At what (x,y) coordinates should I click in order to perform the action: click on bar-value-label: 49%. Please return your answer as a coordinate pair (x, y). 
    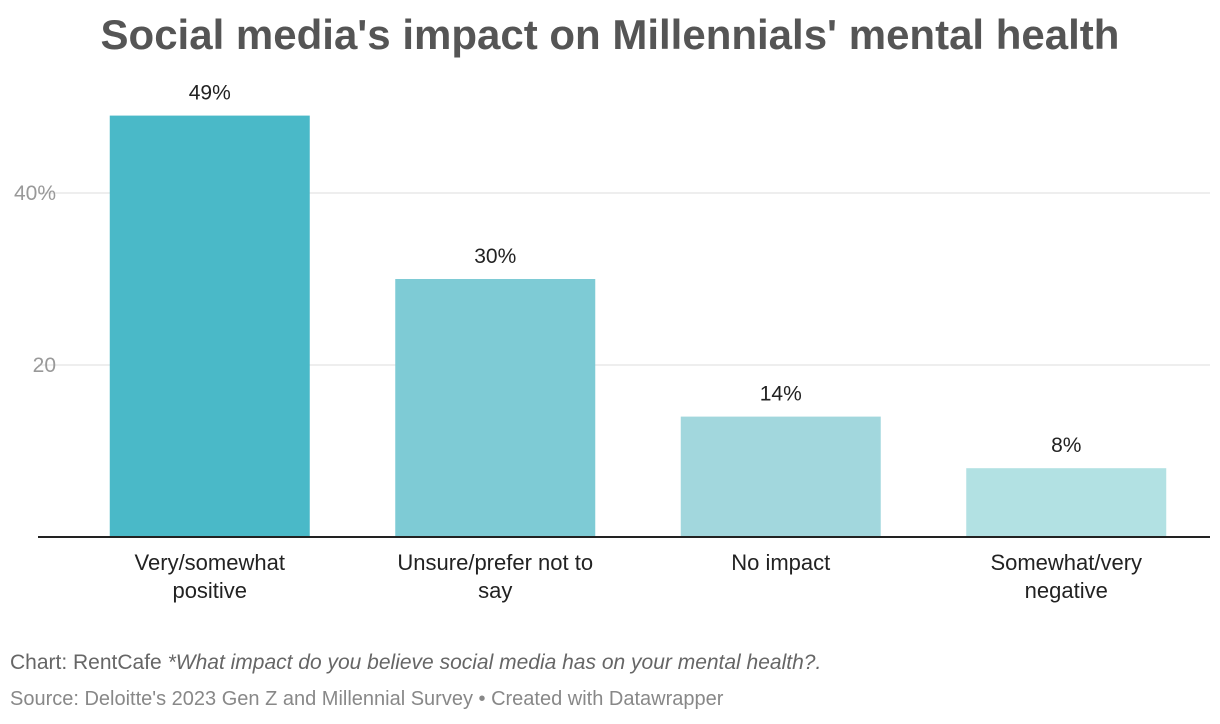
    Looking at the image, I should click on (210, 93).